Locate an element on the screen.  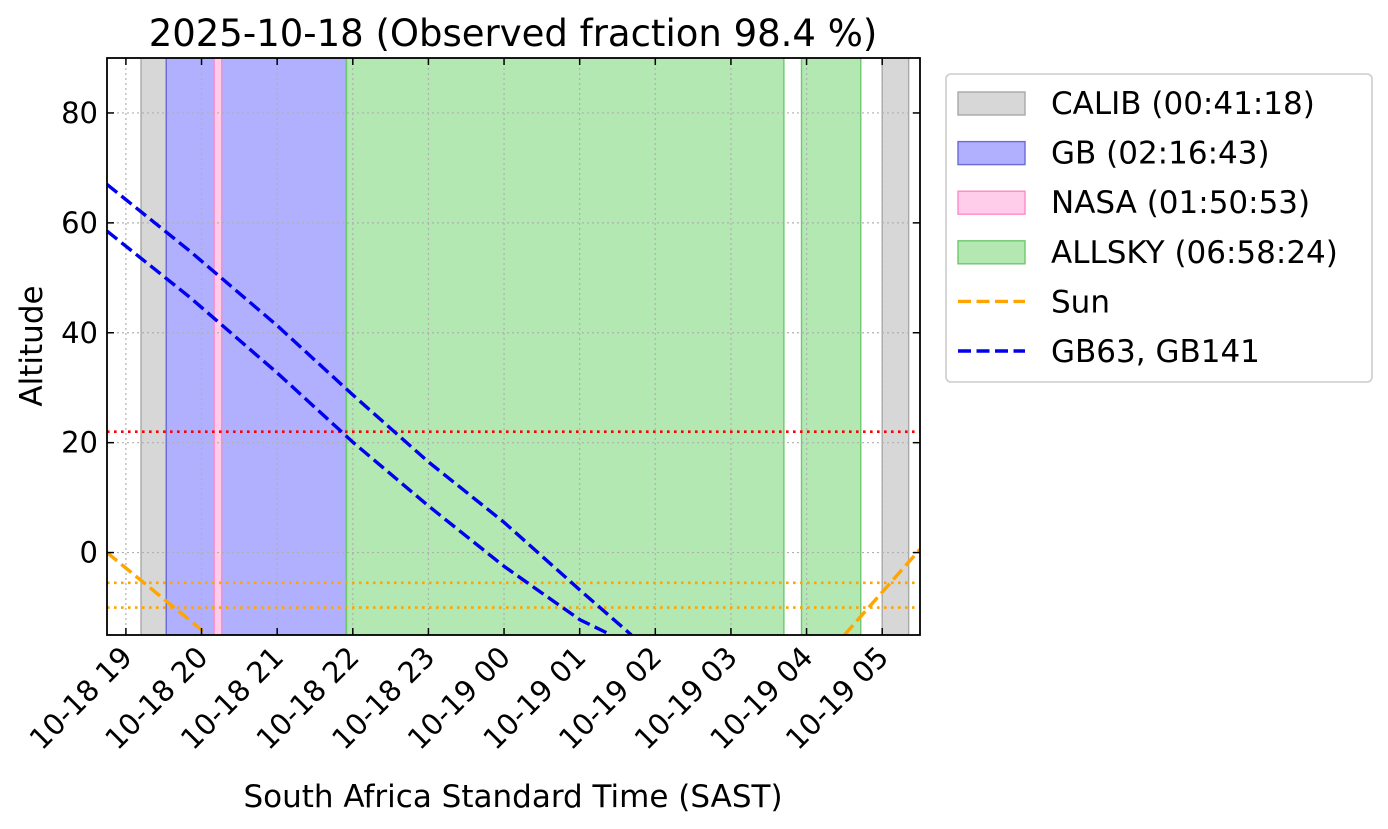
y-tick-label: 20 is located at coordinates (79, 443).